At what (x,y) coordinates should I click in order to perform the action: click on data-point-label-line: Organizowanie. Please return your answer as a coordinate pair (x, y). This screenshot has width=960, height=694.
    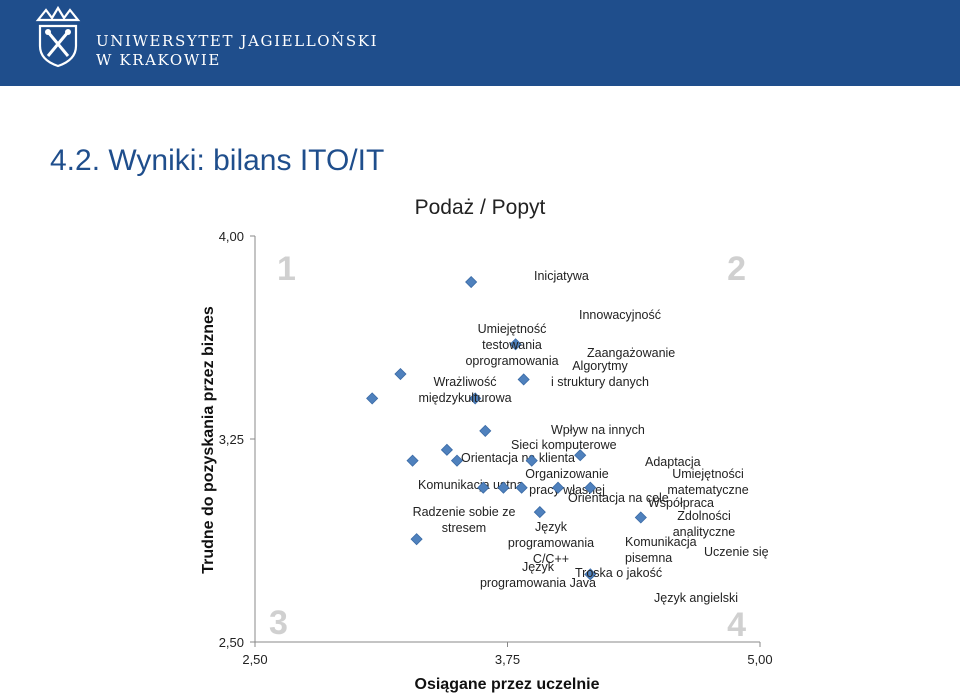
    Looking at the image, I should click on (566, 474).